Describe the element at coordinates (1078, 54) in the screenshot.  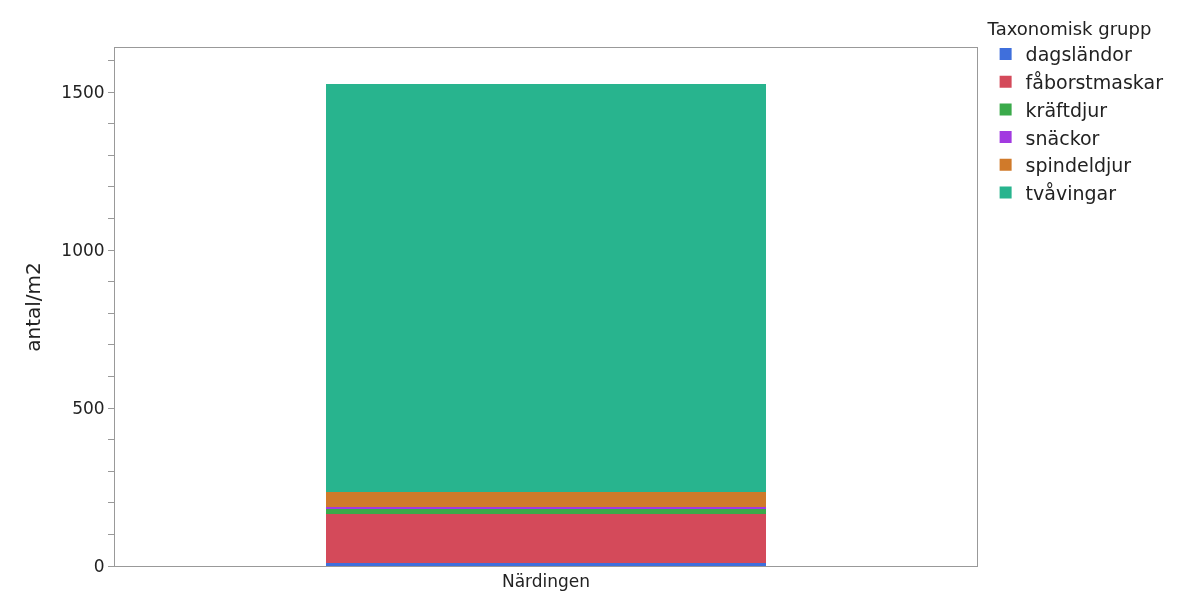
I see `legend-label: dagsländor` at that location.